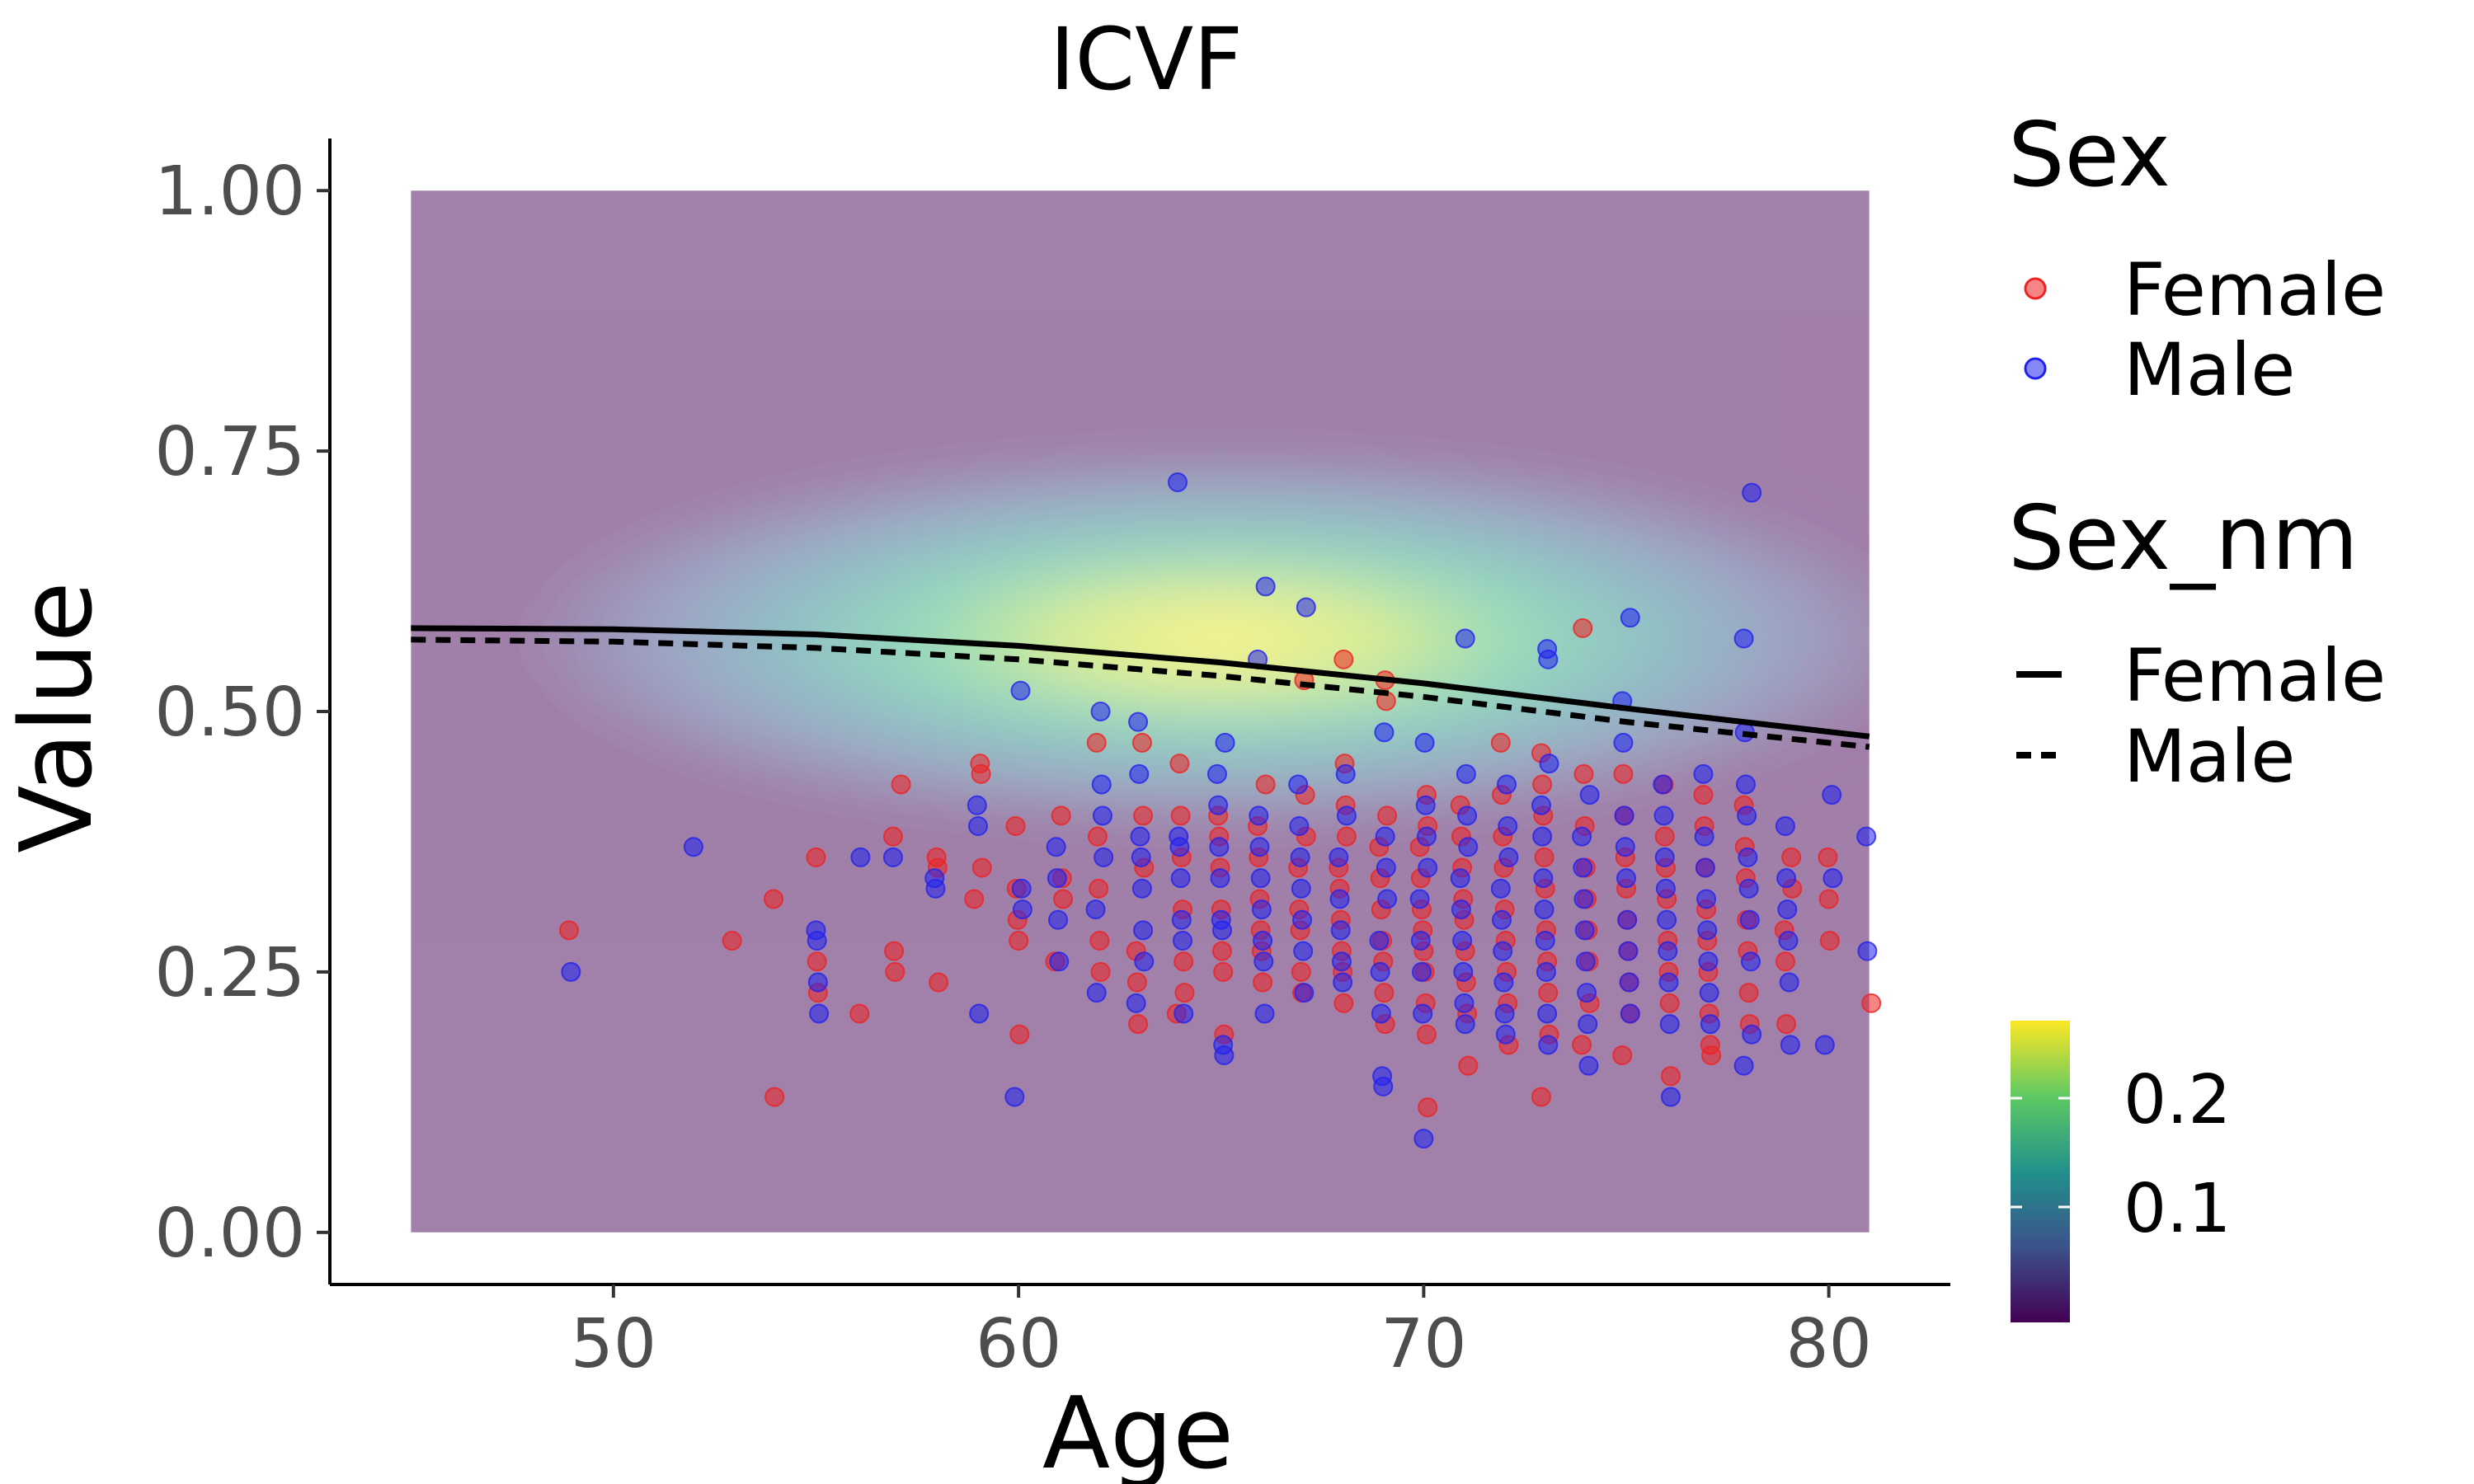 This screenshot has height=1484, width=2474. Describe the element at coordinates (2035, 368) in the screenshot. I see `legend-male-point` at that location.